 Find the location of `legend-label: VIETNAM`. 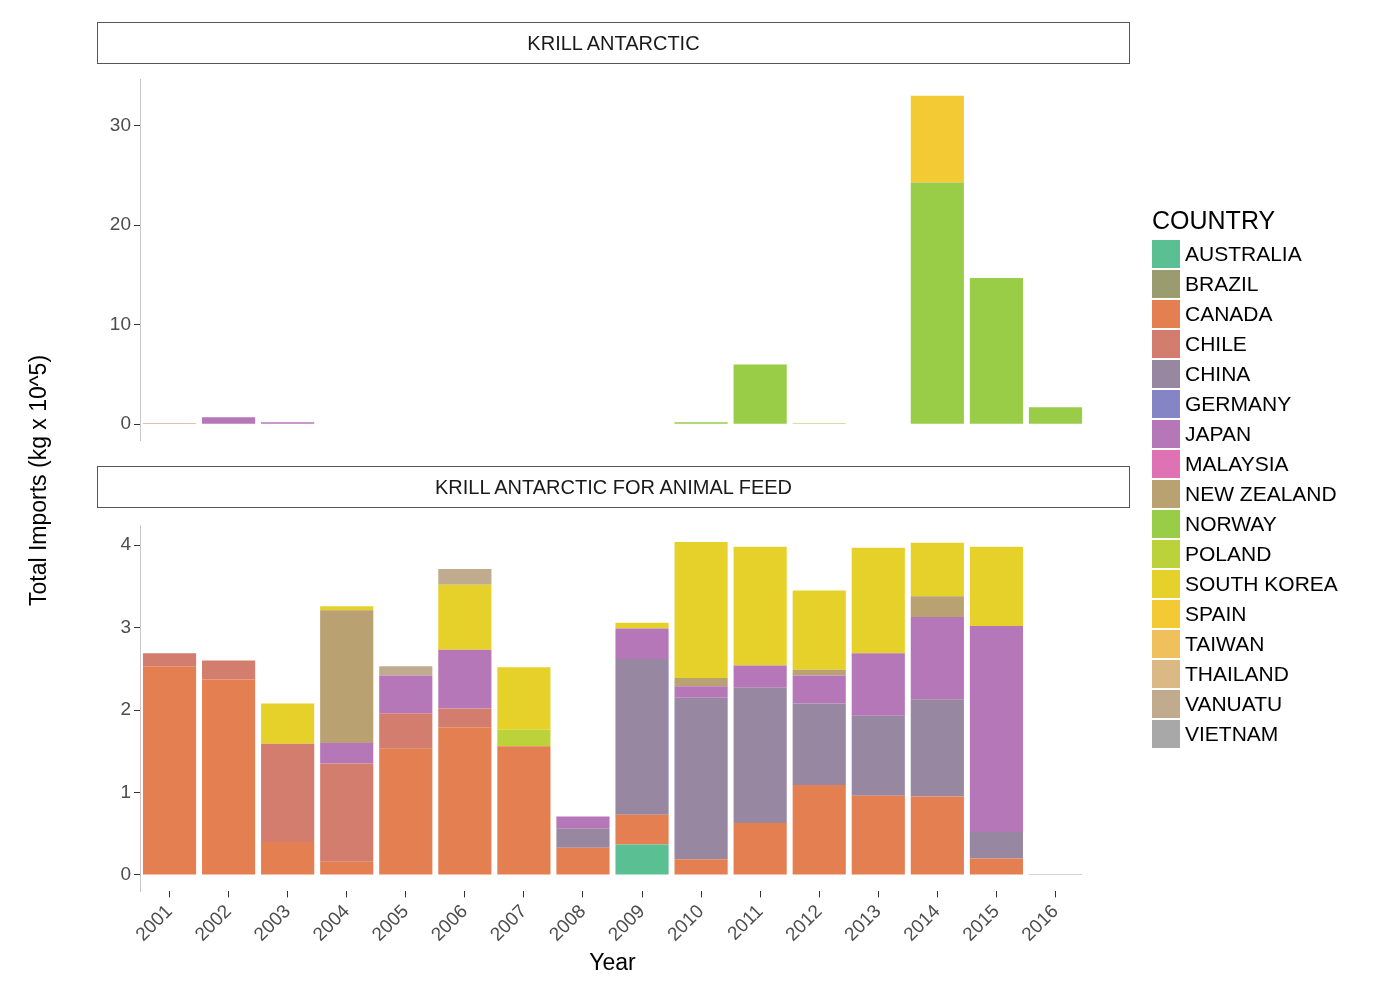

legend-label: VIETNAM is located at coordinates (1232, 734).